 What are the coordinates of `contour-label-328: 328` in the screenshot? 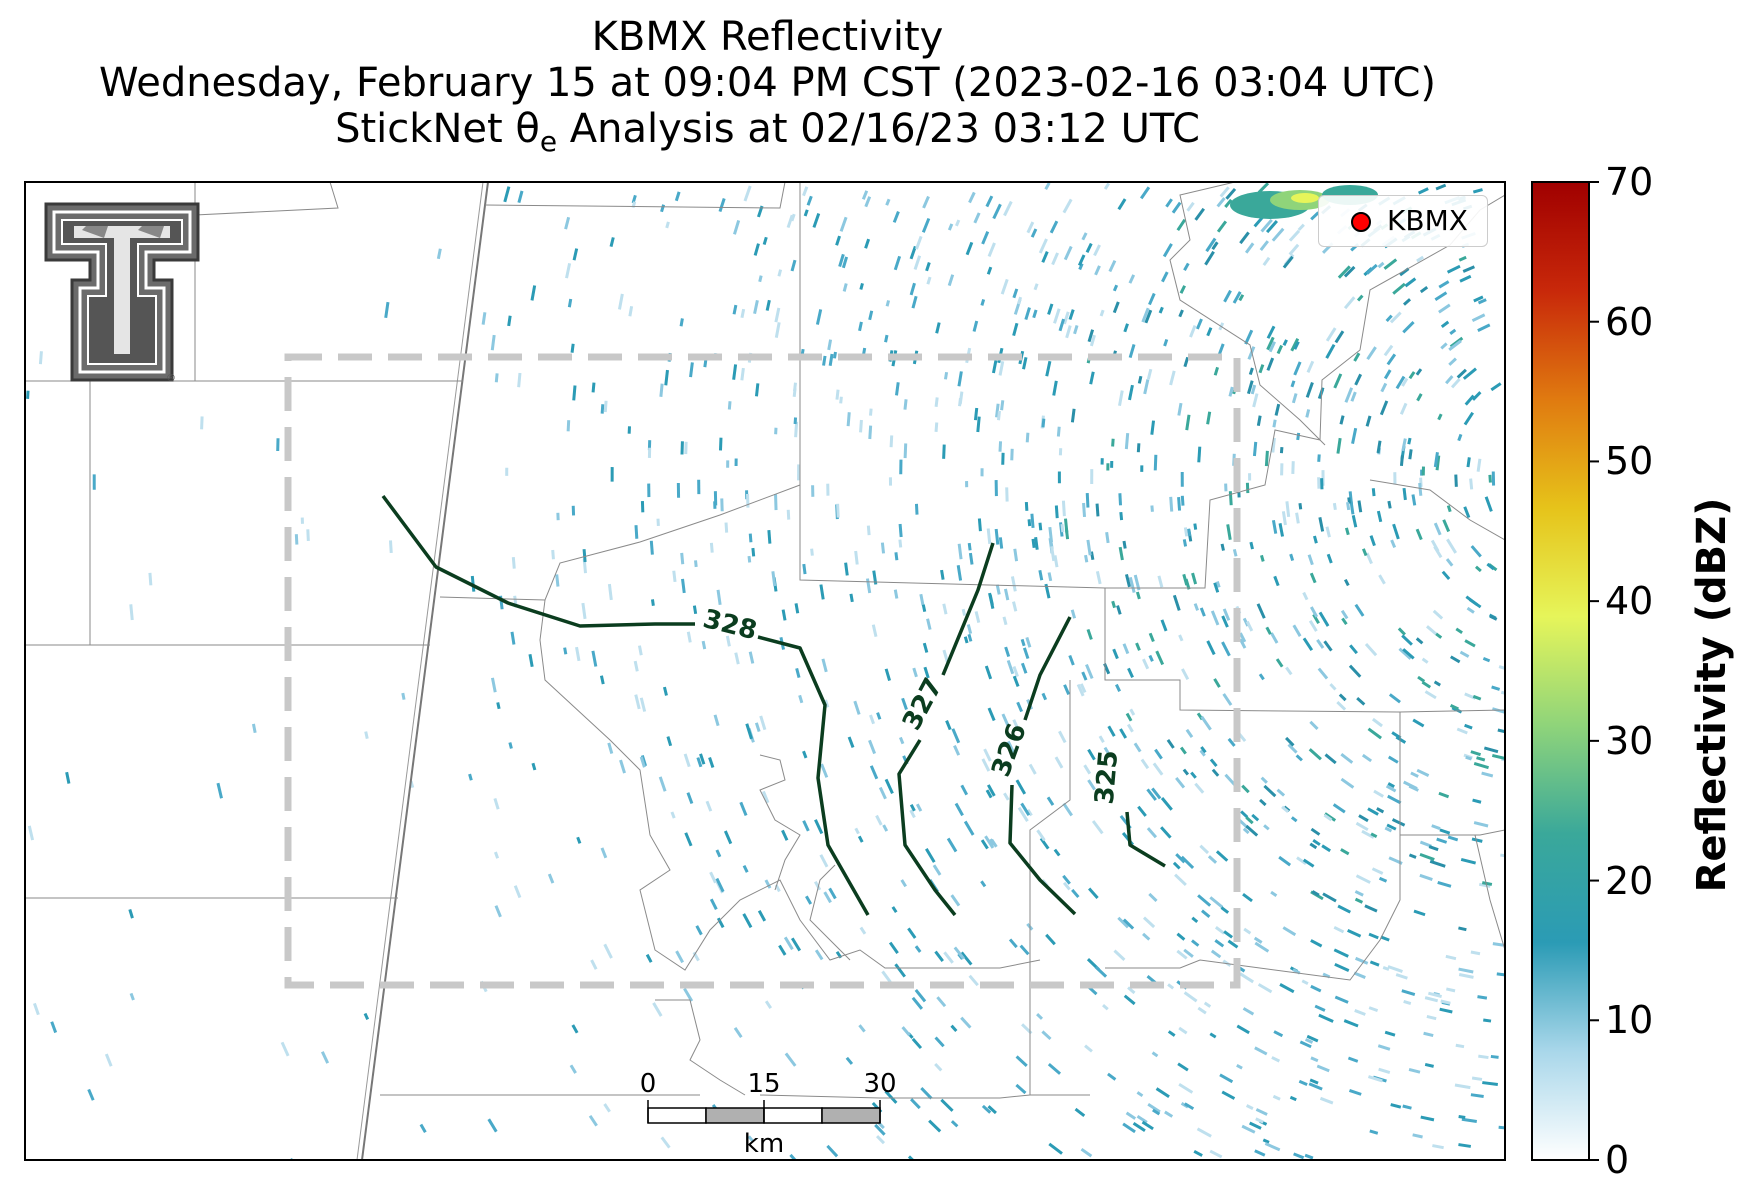 It's located at (730, 625).